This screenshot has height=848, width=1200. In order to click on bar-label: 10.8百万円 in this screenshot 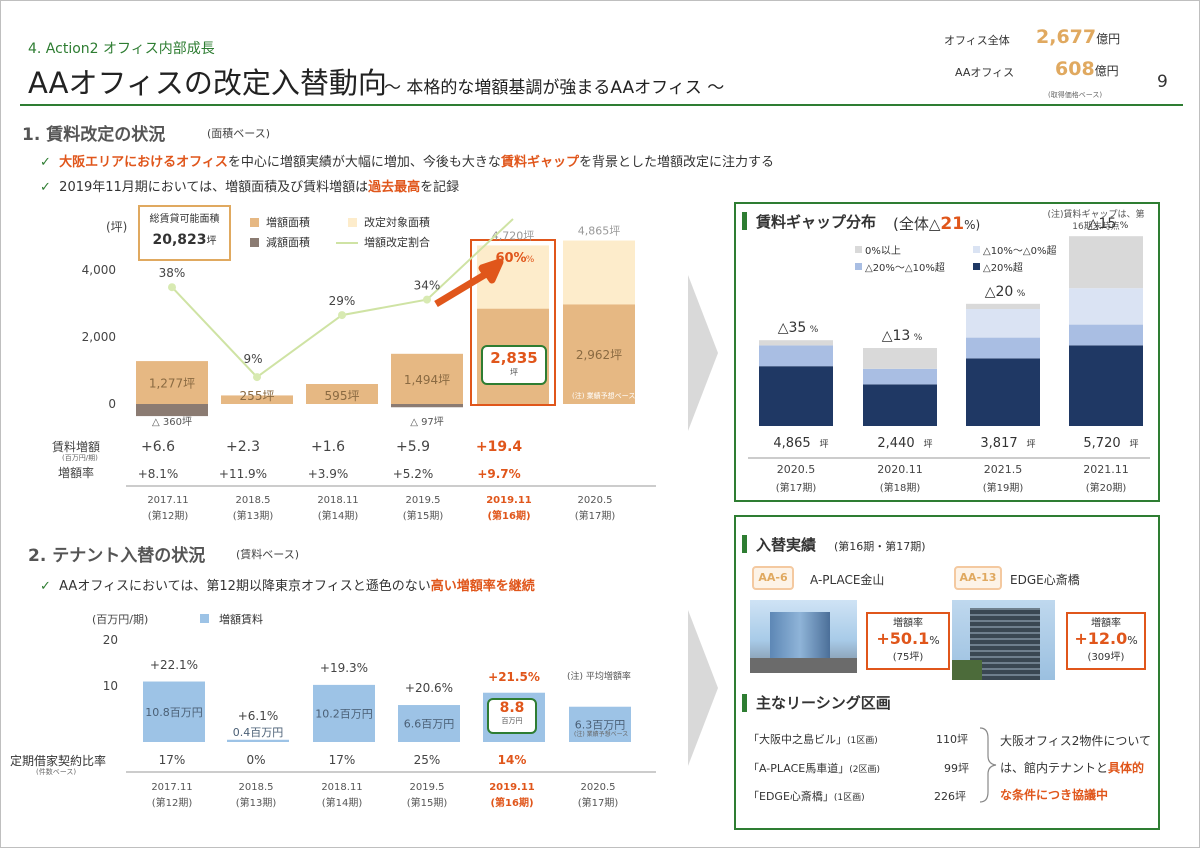, I will do `click(174, 712)`.